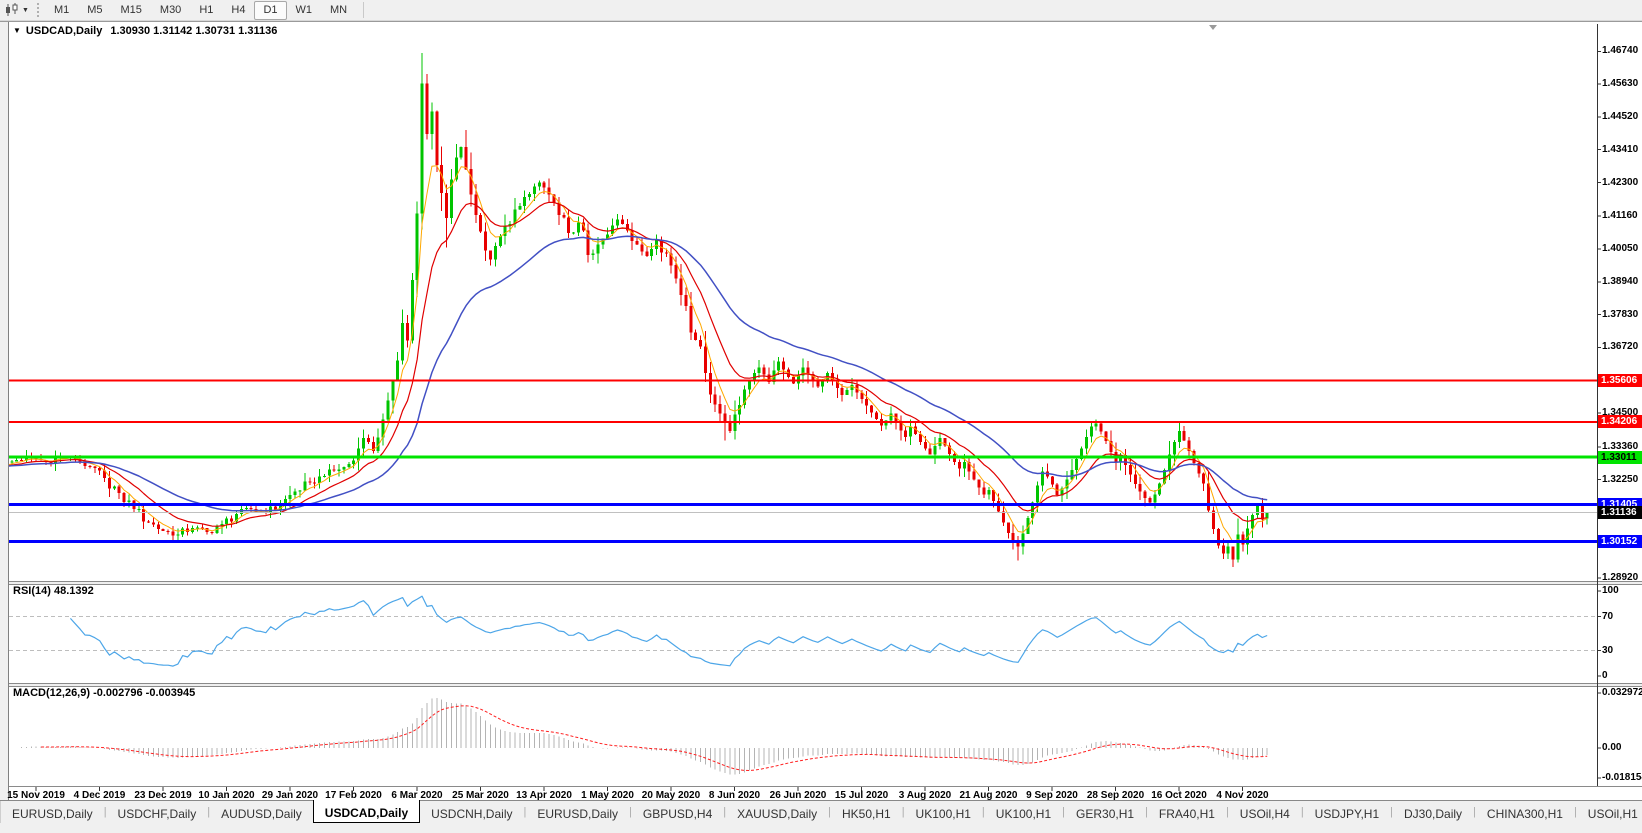  I want to click on rsi-indicator-label: RSI(14) 48.1392, so click(53, 591).